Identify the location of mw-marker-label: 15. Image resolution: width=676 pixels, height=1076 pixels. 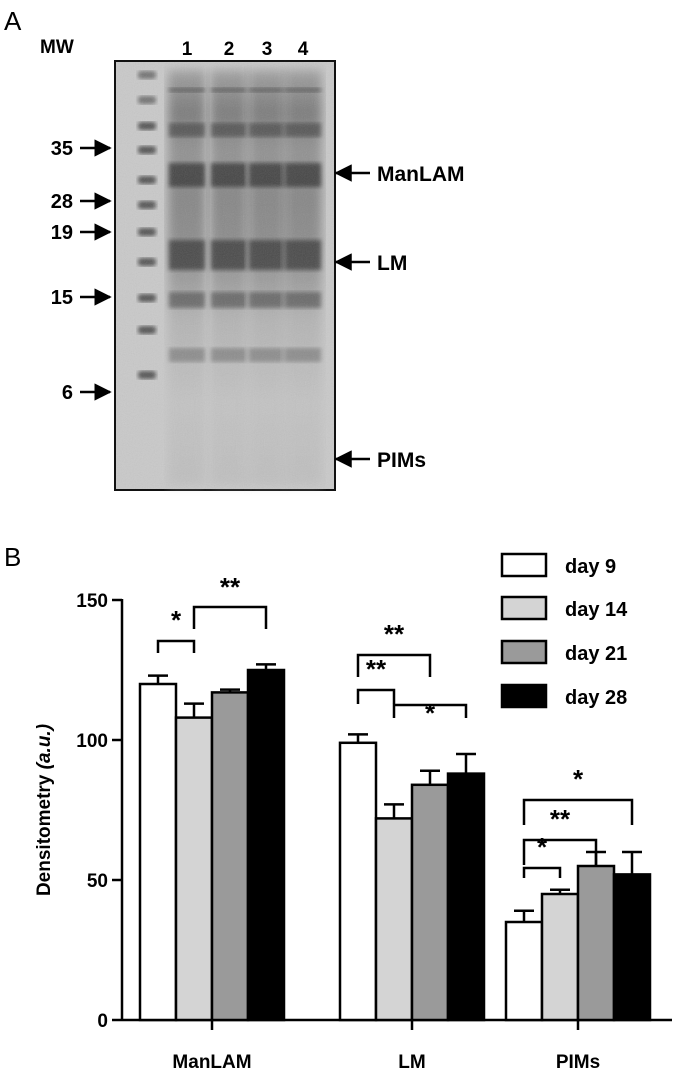
(62, 298).